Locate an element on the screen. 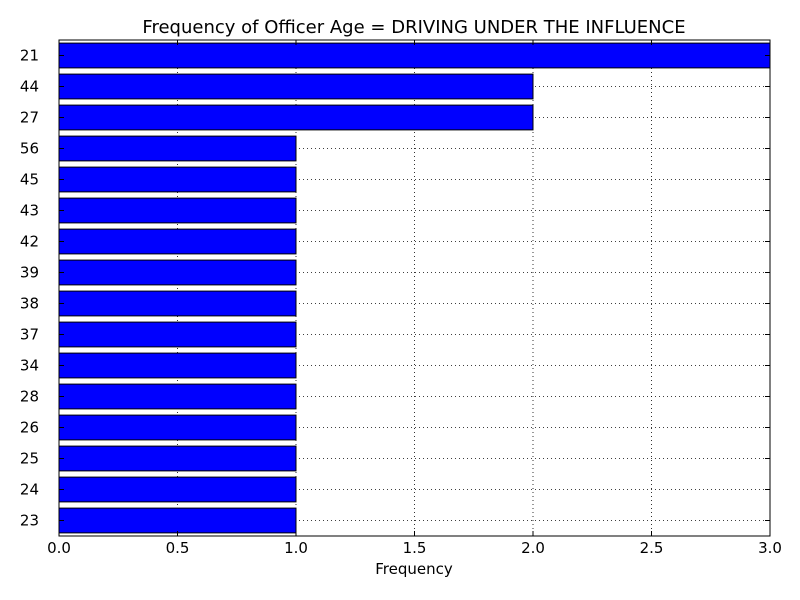 Image resolution: width=800 pixels, height=600 pixels. y-tick-label: 38 is located at coordinates (29, 304).